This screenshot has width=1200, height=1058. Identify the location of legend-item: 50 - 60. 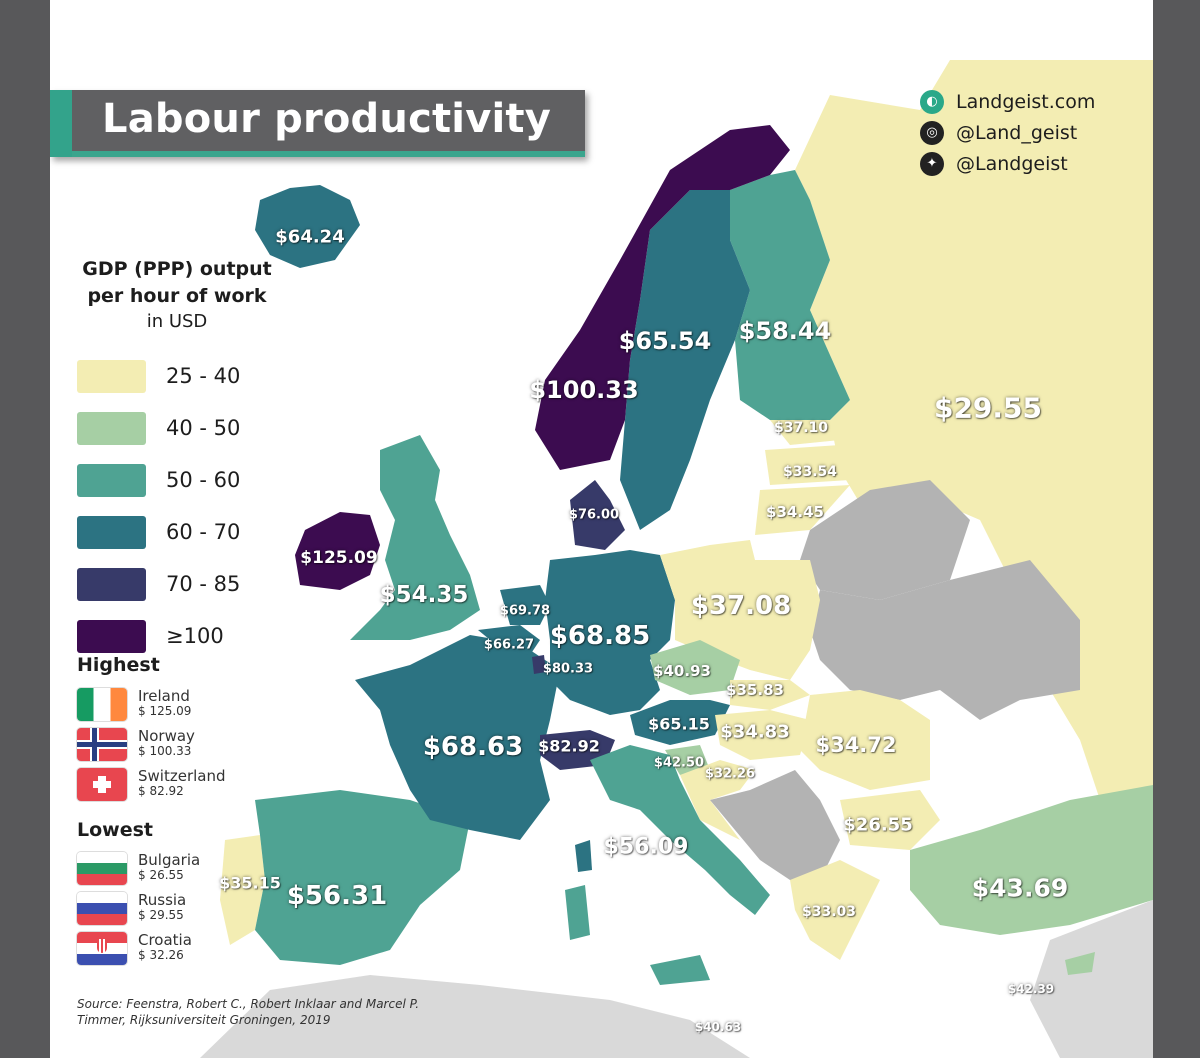
(158, 480).